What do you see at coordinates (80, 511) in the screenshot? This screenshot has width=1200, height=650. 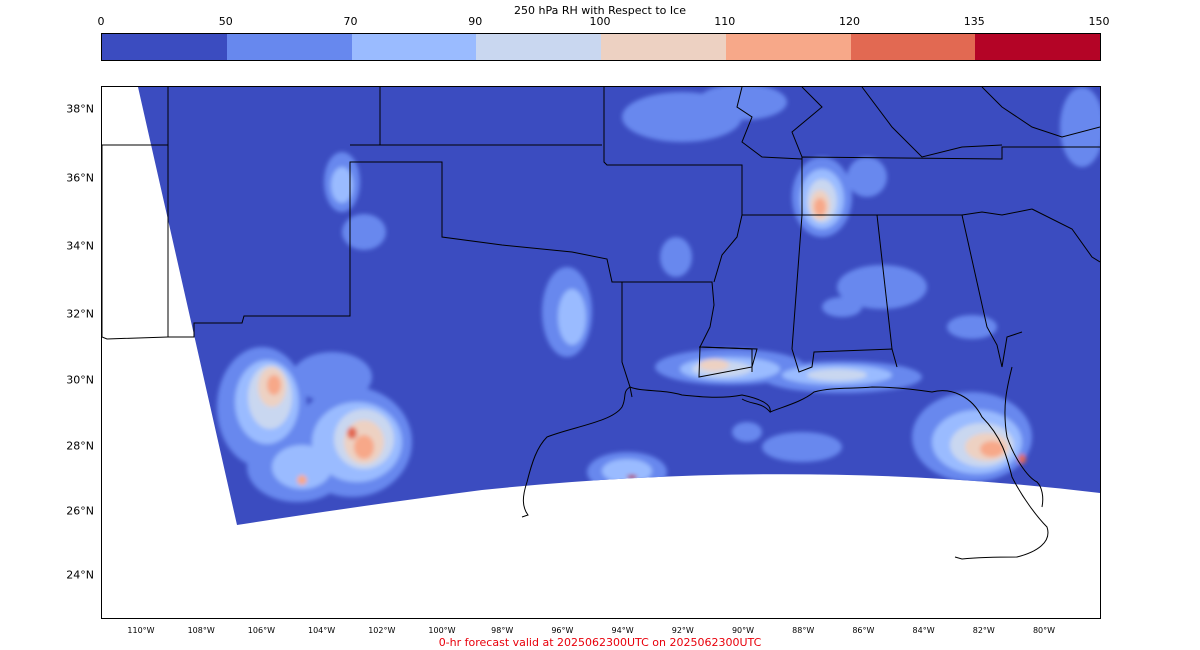 I see `latitude-label: 26°N` at bounding box center [80, 511].